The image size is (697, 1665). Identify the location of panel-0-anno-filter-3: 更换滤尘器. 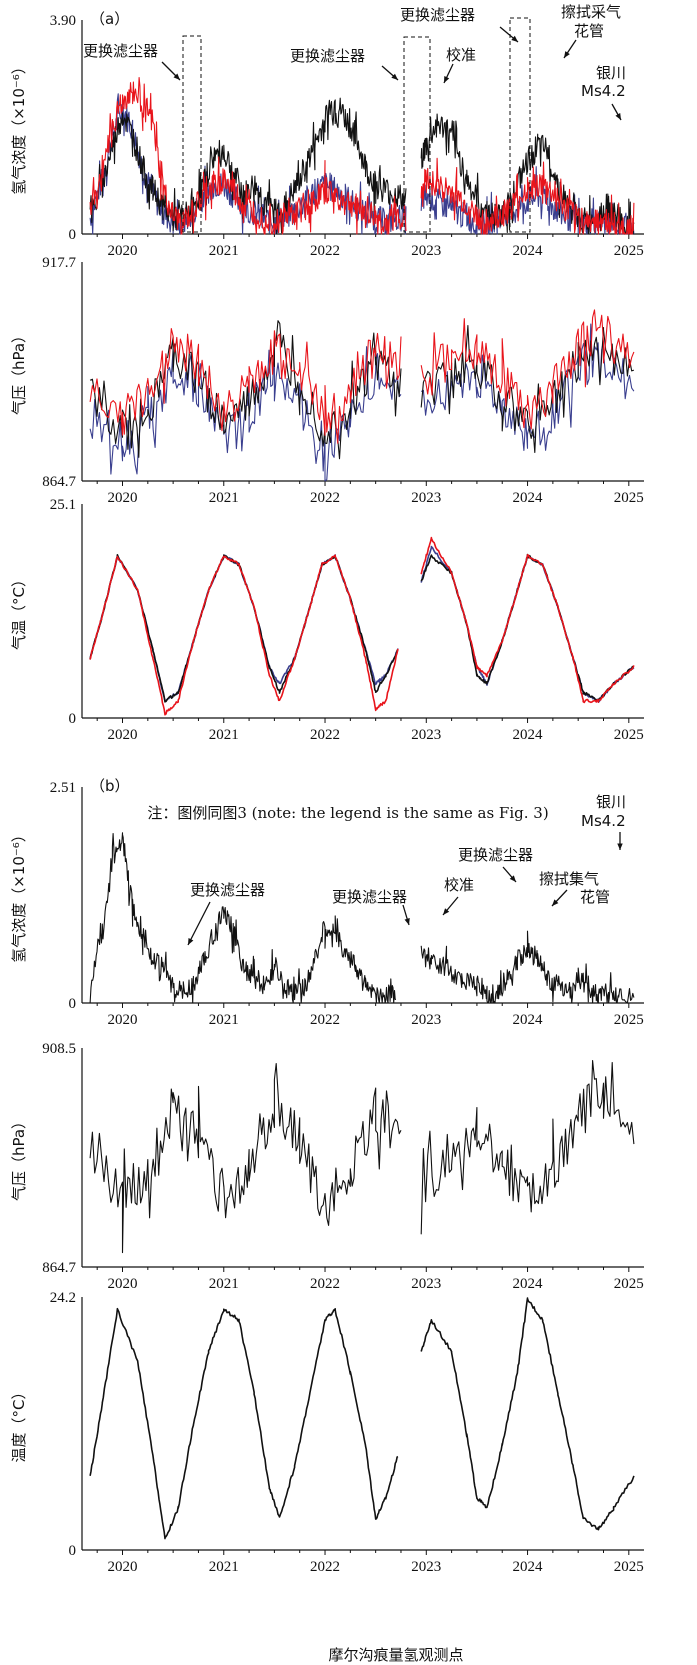
(437, 15).